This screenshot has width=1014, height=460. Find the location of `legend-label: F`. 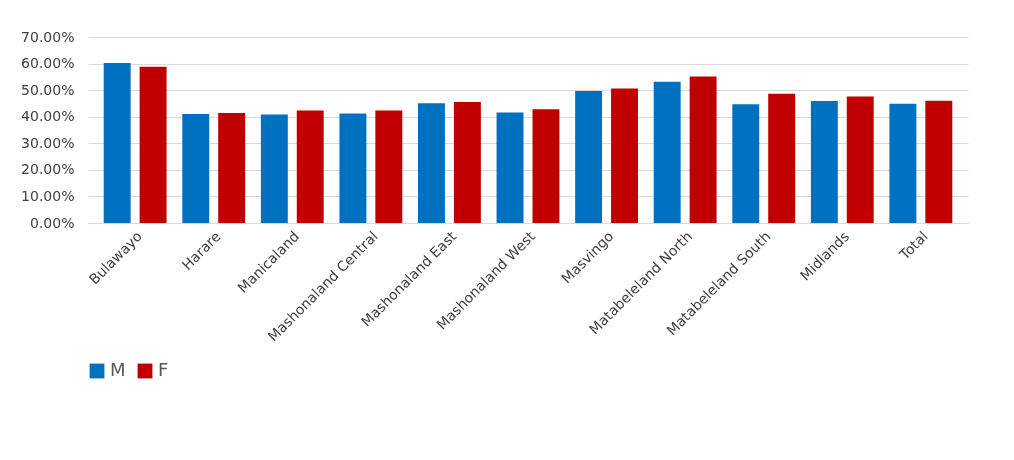

legend-label: F is located at coordinates (163, 369).